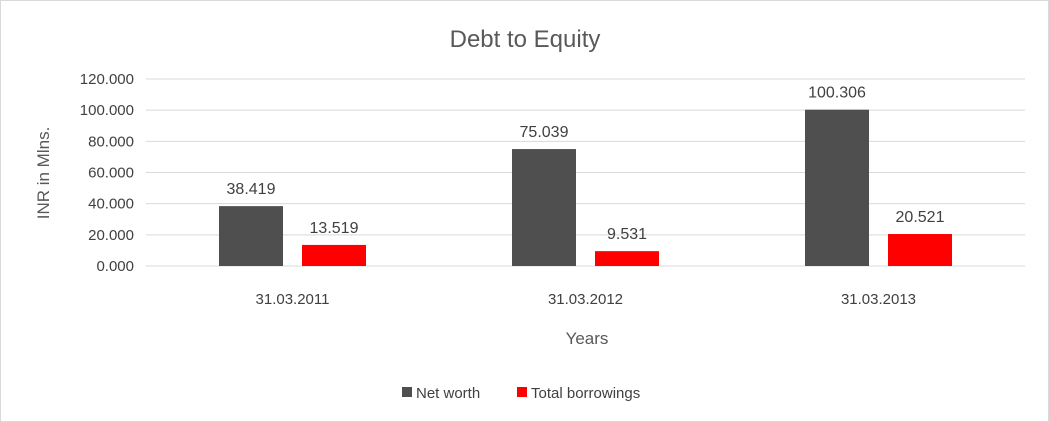 This screenshot has height=422, width=1049. Describe the element at coordinates (293, 299) in the screenshot. I see `x-tick-label: 31.03.2011` at that location.